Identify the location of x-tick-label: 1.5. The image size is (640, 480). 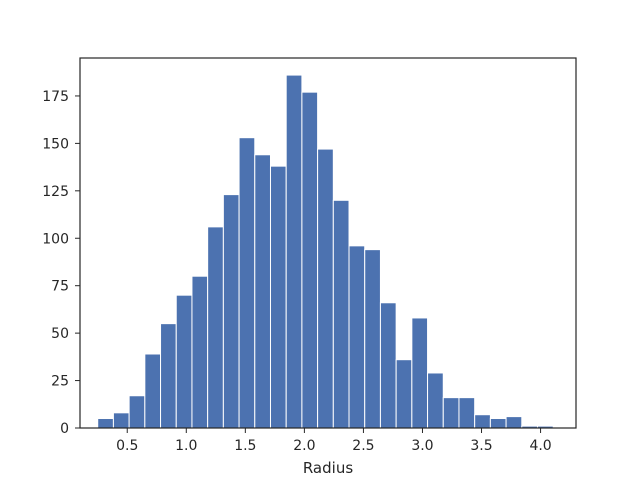
(245, 446).